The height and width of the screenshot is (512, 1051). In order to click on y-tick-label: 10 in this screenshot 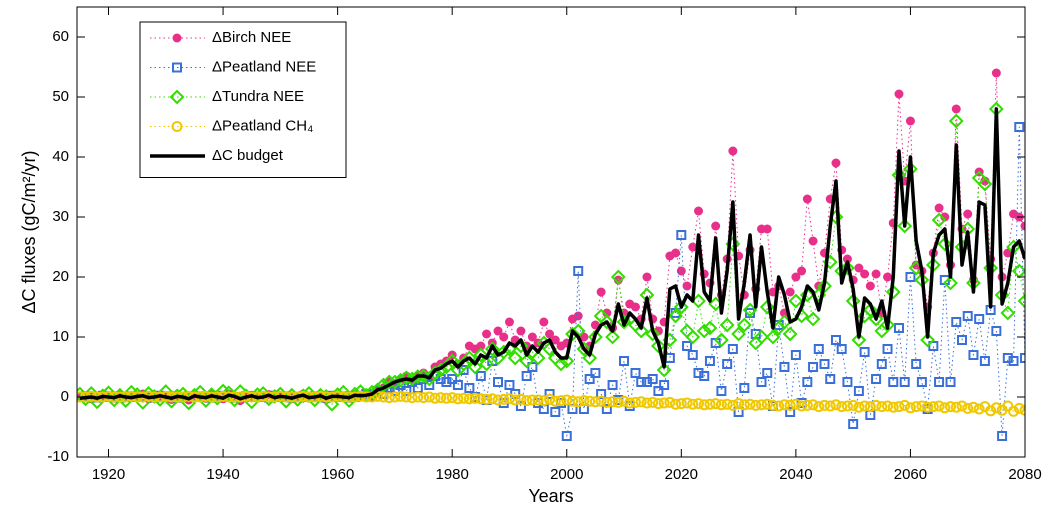, I will do `click(60, 336)`.